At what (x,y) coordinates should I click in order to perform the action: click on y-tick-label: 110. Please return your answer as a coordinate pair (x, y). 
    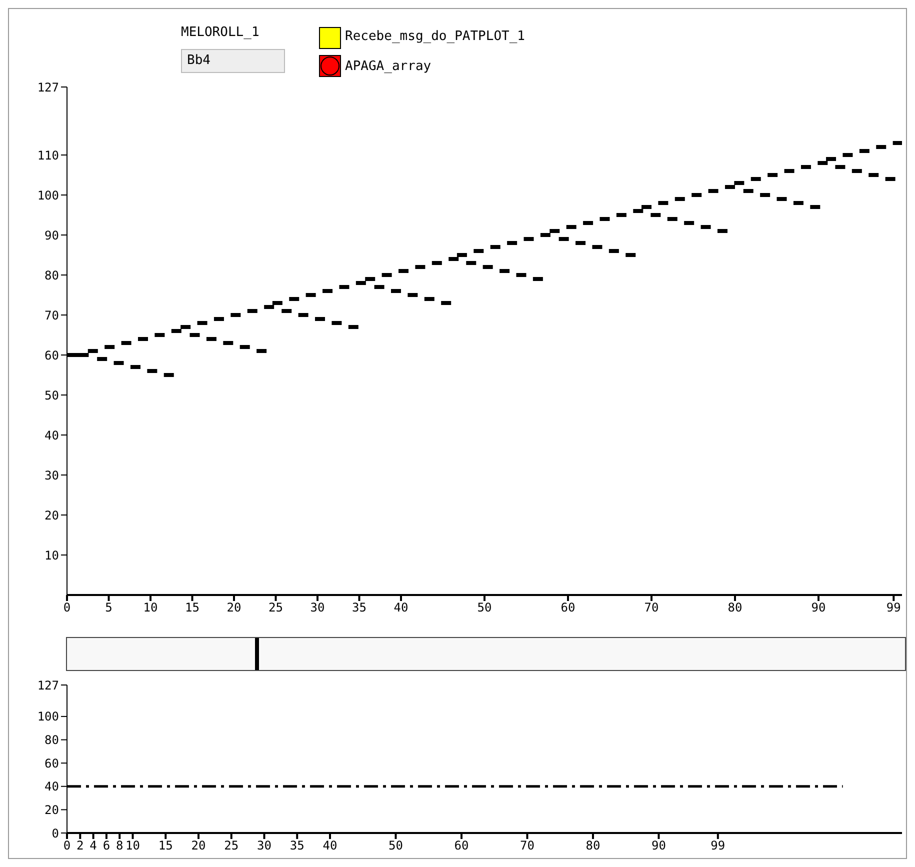
    Looking at the image, I should click on (48, 155).